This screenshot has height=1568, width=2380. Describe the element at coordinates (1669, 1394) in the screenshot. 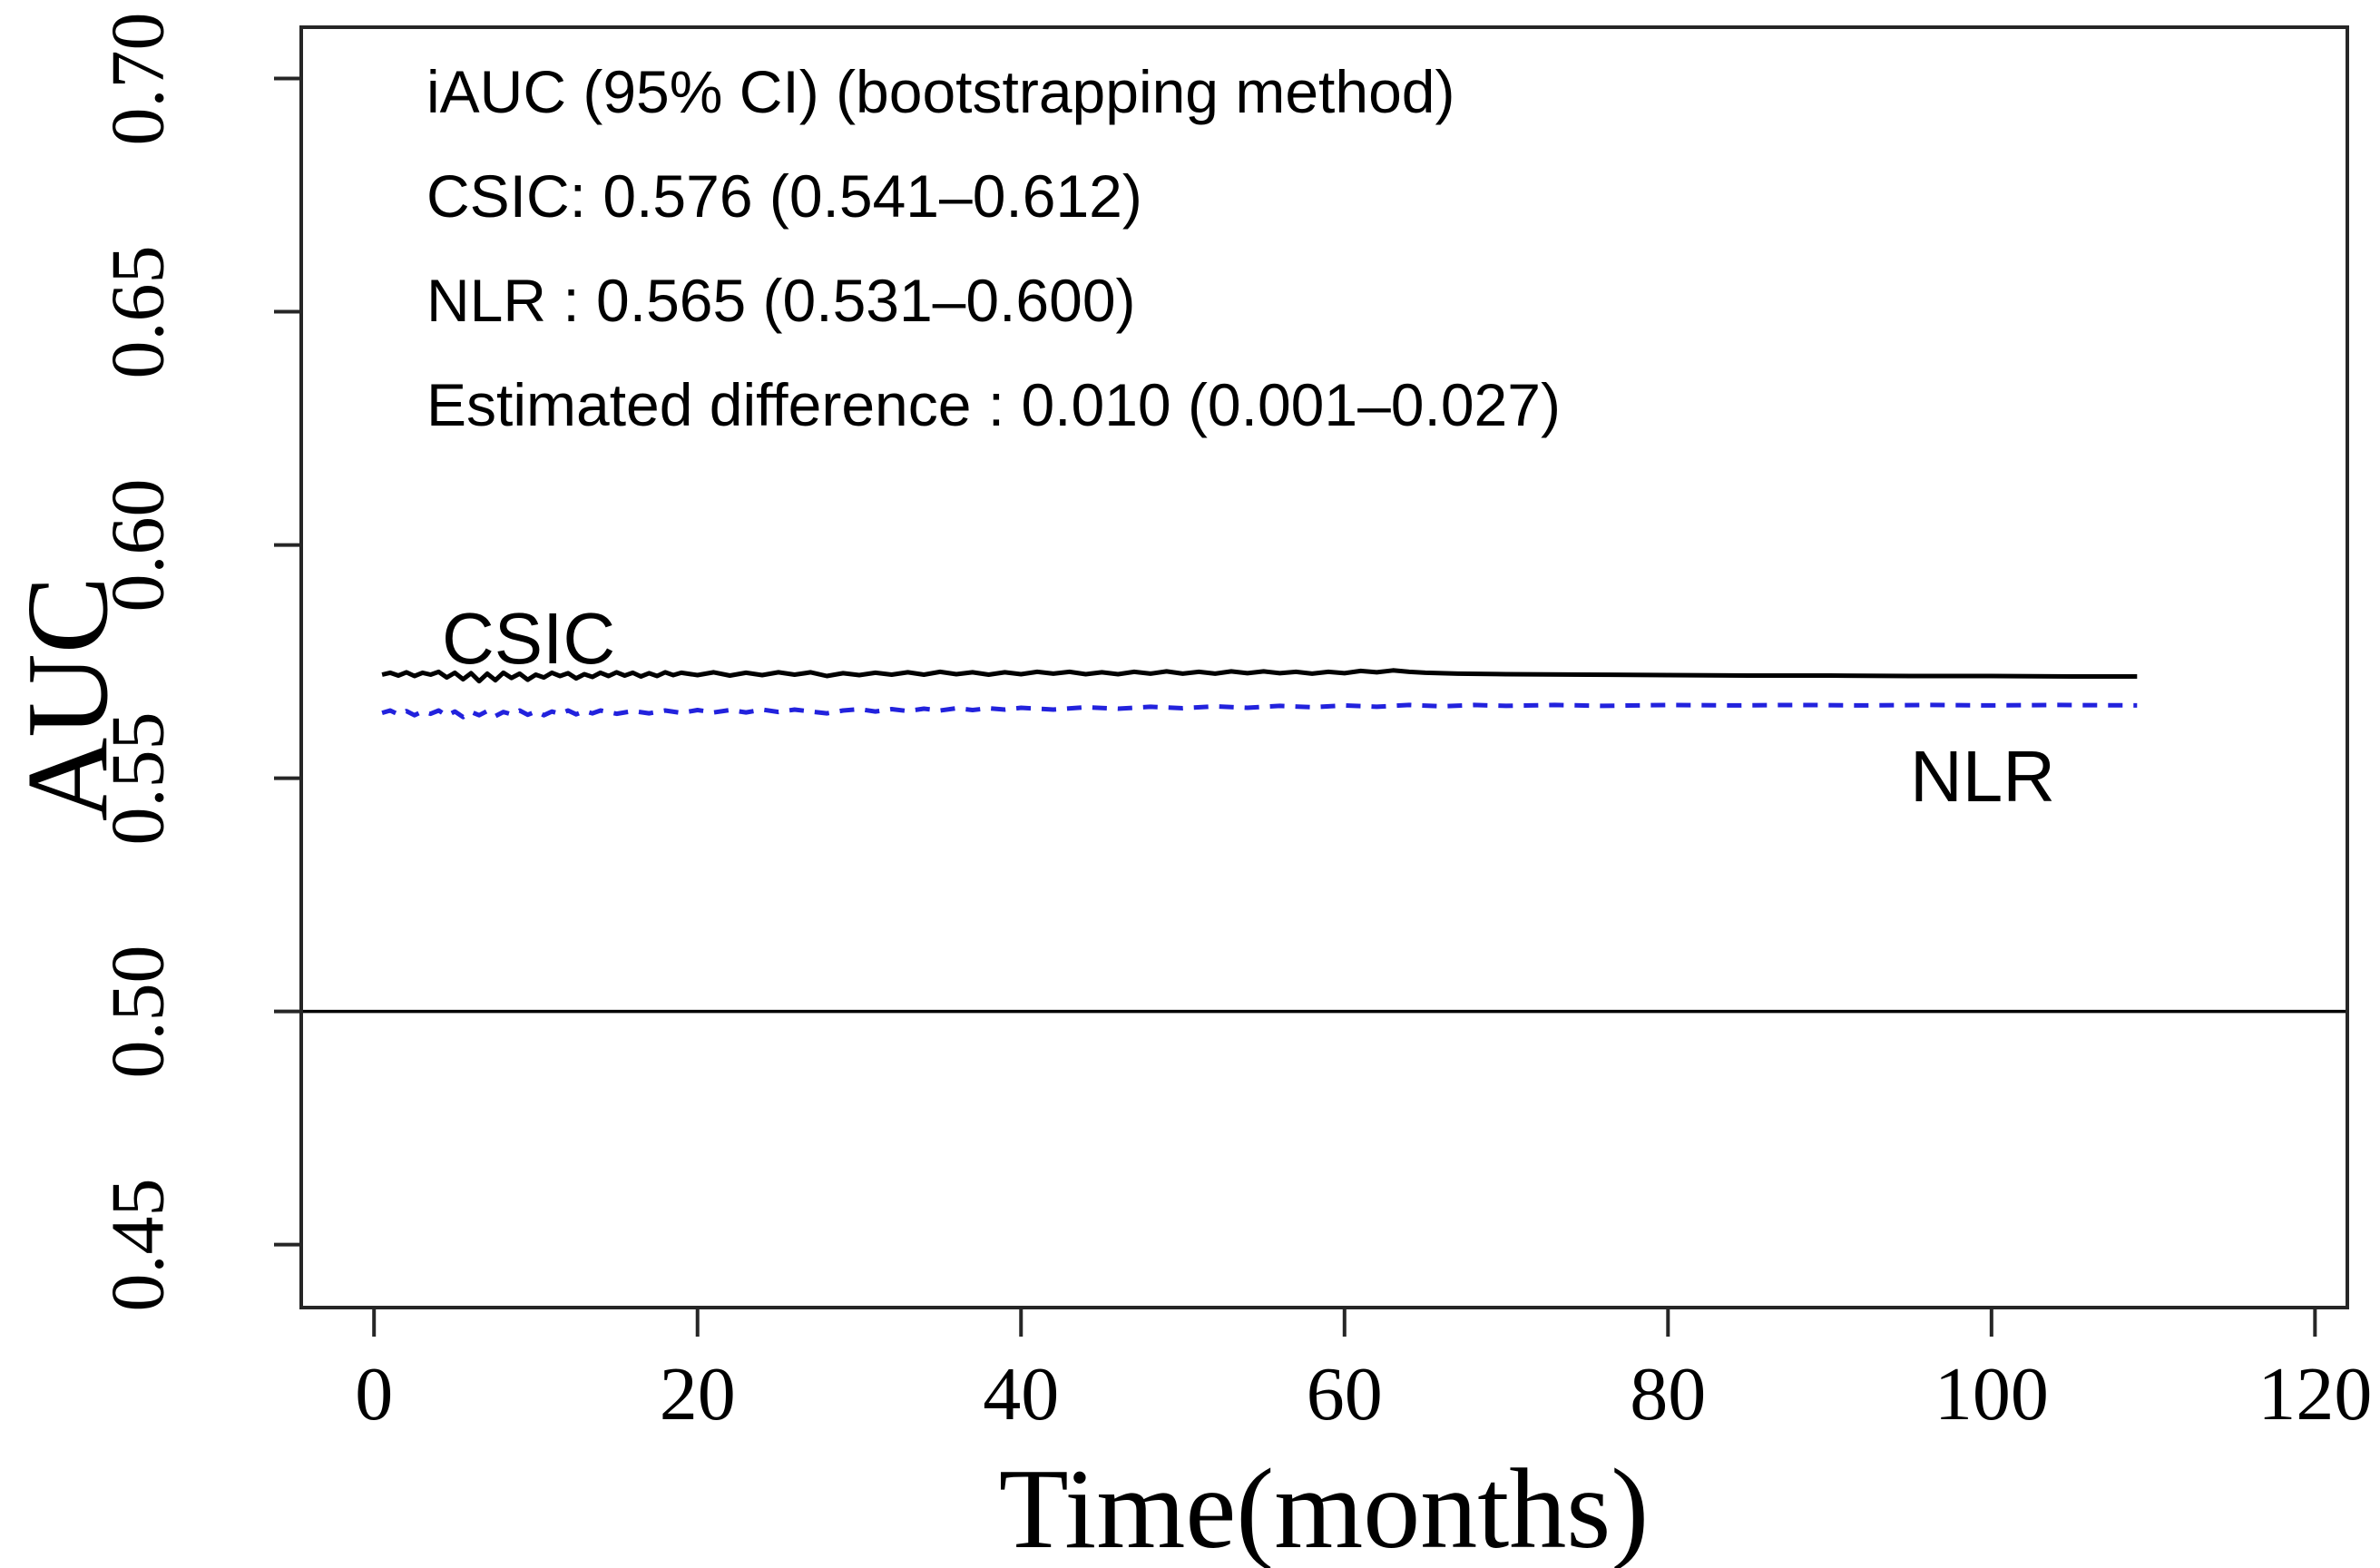

I see `x-tick-label-80: 80` at that location.